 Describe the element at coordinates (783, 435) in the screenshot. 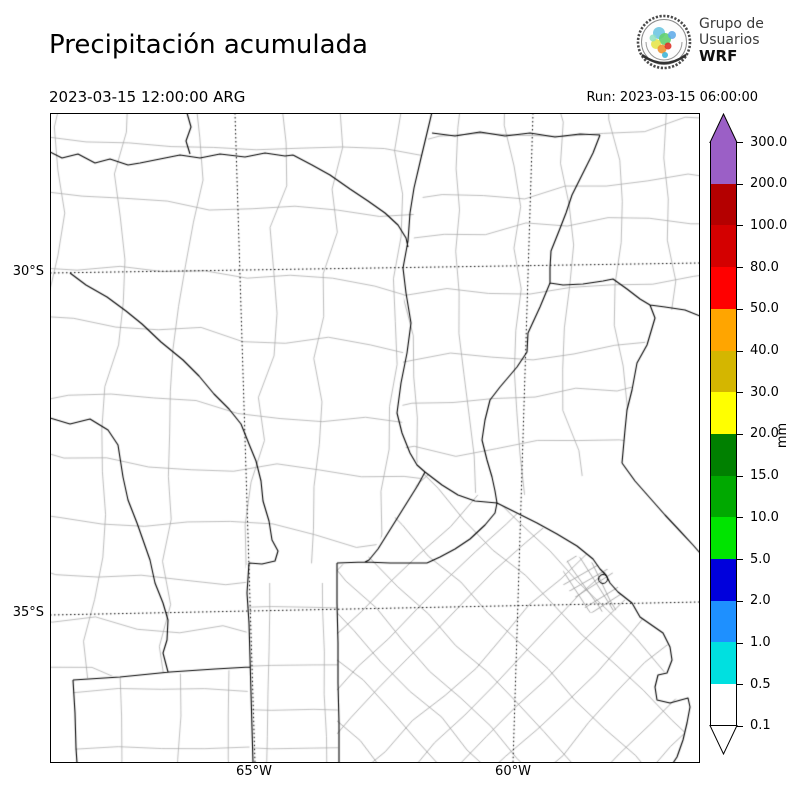

I see `colorbar-unit-label: mm` at that location.